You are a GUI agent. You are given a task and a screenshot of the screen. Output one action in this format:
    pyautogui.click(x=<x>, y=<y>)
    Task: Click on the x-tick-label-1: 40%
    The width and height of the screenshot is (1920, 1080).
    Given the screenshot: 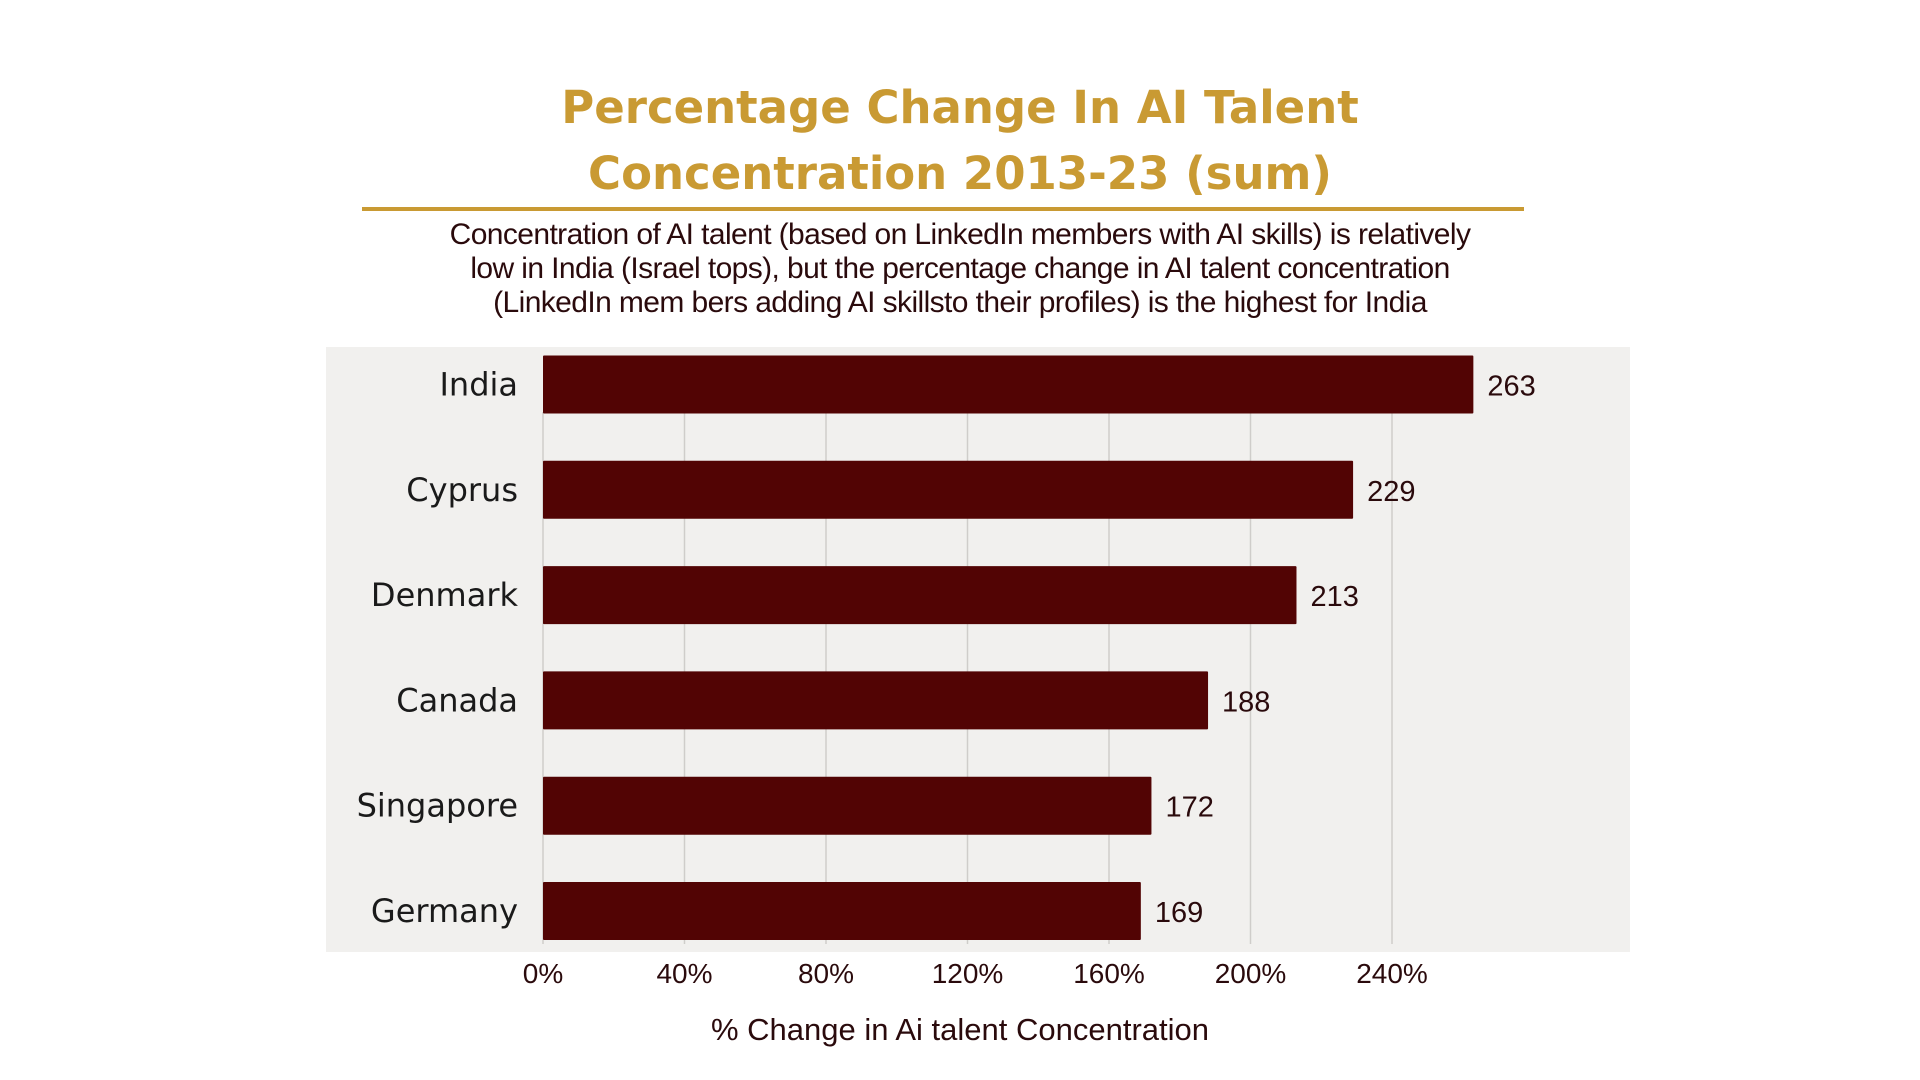 What is the action you would take?
    pyautogui.click(x=684, y=973)
    